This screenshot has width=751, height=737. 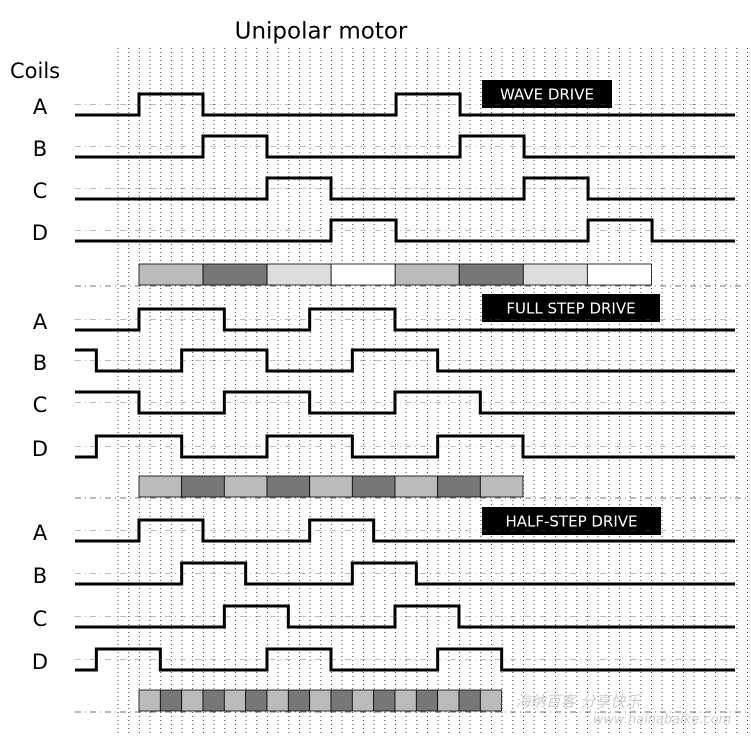 What do you see at coordinates (579, 702) in the screenshot?
I see `watermark: 海纳百客 分享快乐` at bounding box center [579, 702].